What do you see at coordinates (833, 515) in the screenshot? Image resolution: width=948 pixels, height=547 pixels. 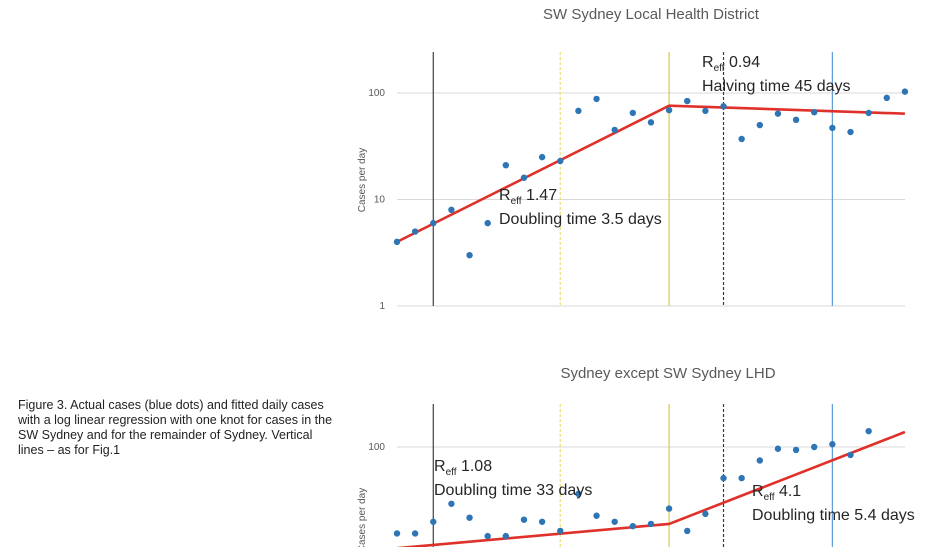 I see `annotation-line2: Doubling time 5.4 days` at bounding box center [833, 515].